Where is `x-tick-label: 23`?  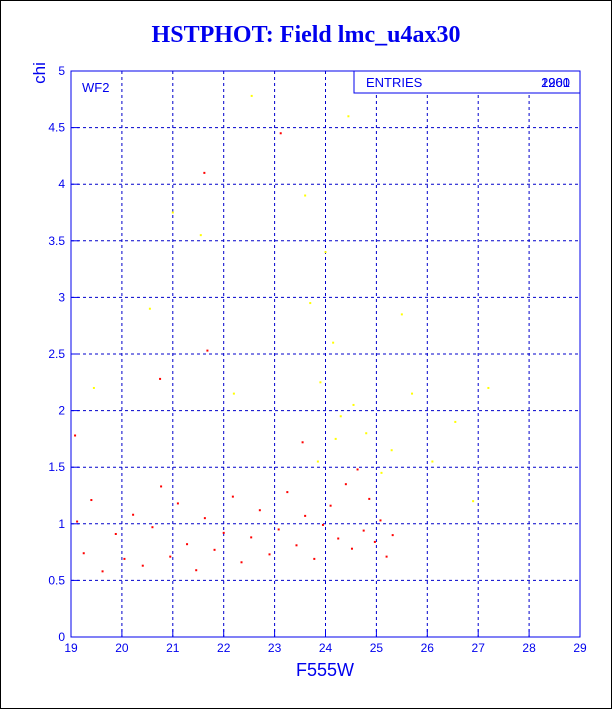 x-tick-label: 23 is located at coordinates (275, 648).